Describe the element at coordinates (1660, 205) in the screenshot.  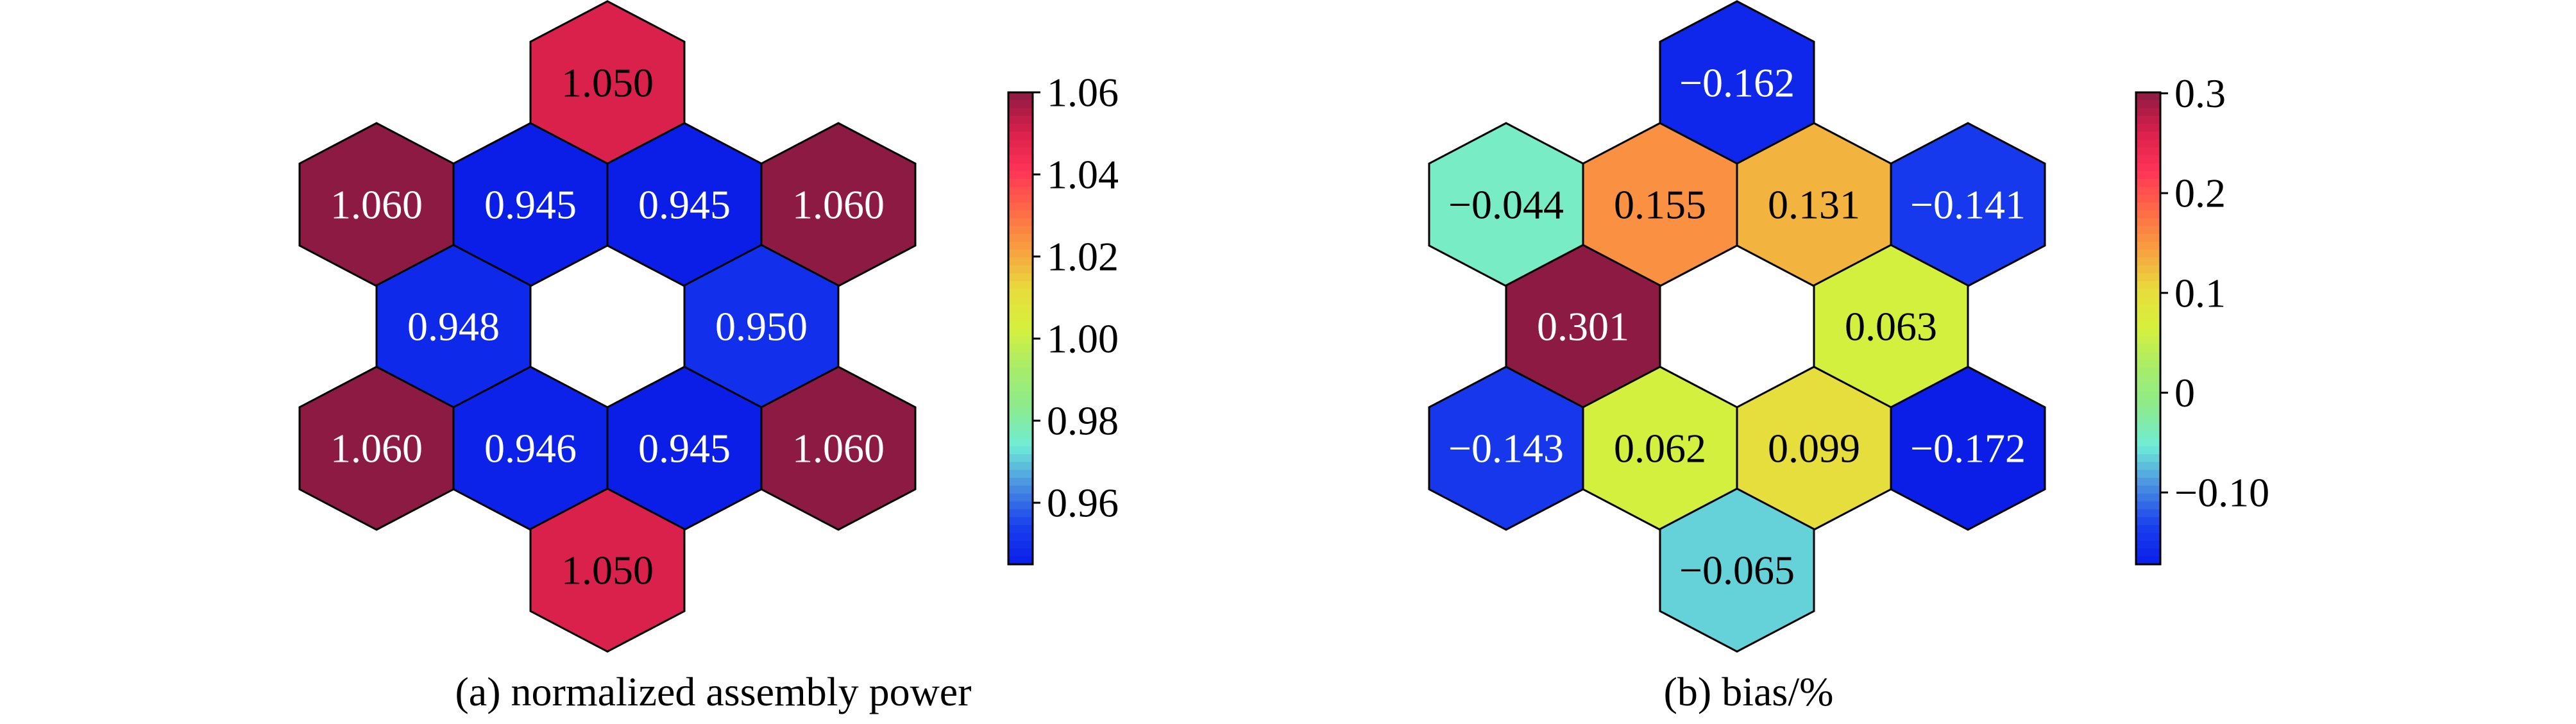
I see `hex-cell-label: 0.155` at that location.